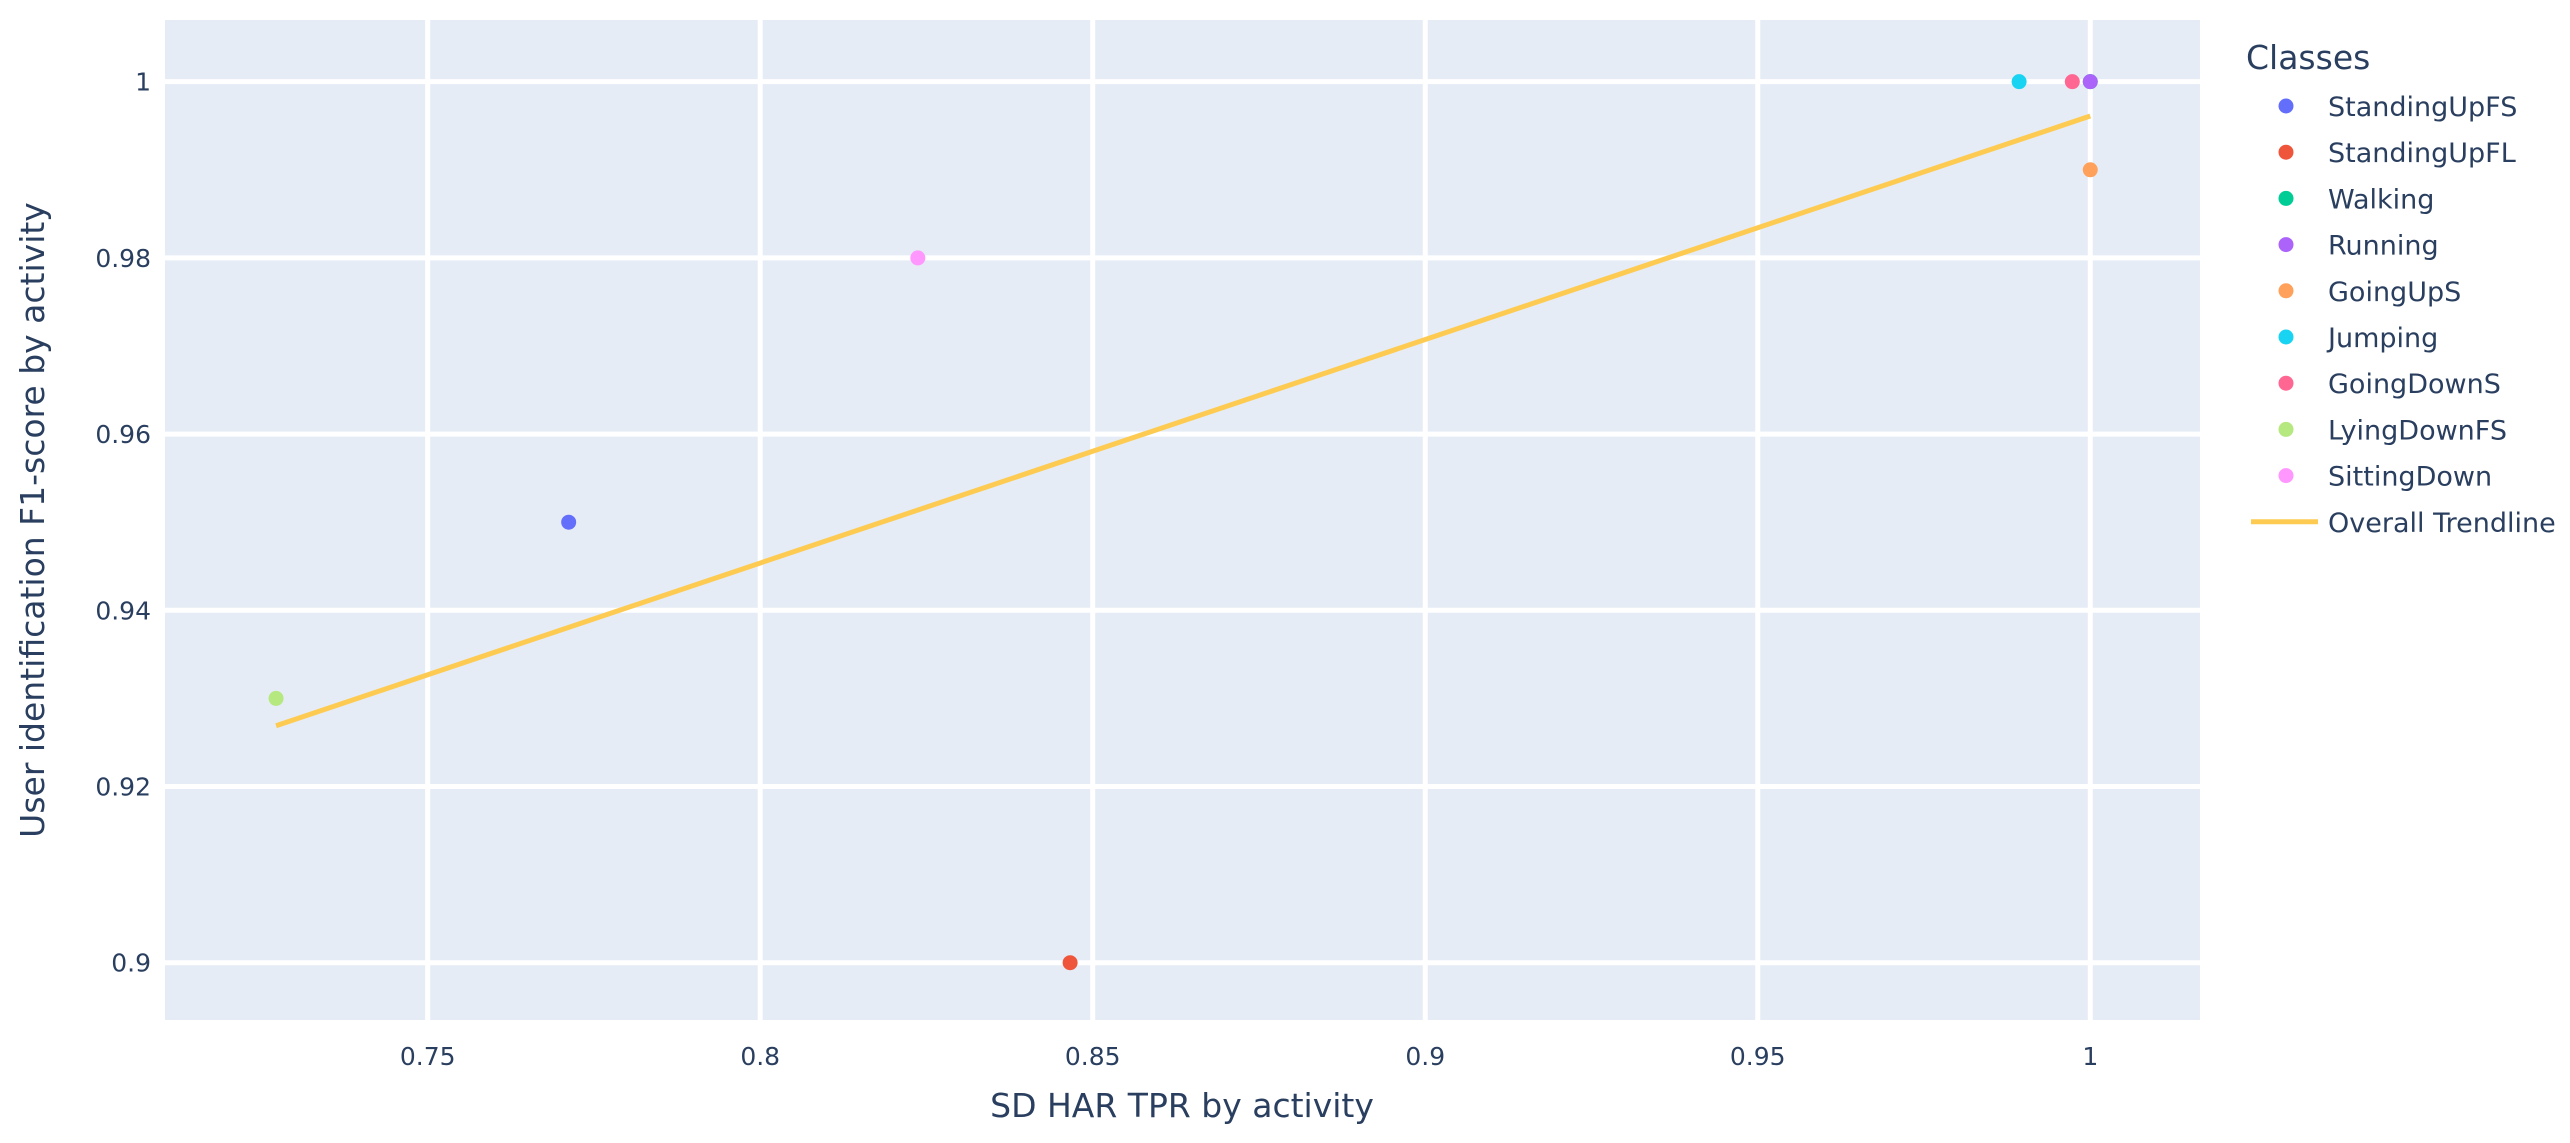 This screenshot has width=2570, height=1143. What do you see at coordinates (2383, 246) in the screenshot?
I see `legend-label: Running` at bounding box center [2383, 246].